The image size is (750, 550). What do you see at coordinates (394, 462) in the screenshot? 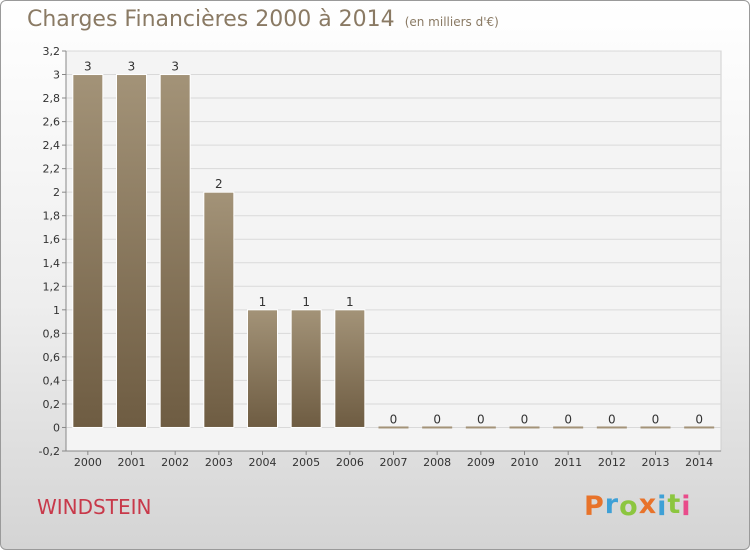
I see `x-tick-label: 2007` at bounding box center [394, 462].